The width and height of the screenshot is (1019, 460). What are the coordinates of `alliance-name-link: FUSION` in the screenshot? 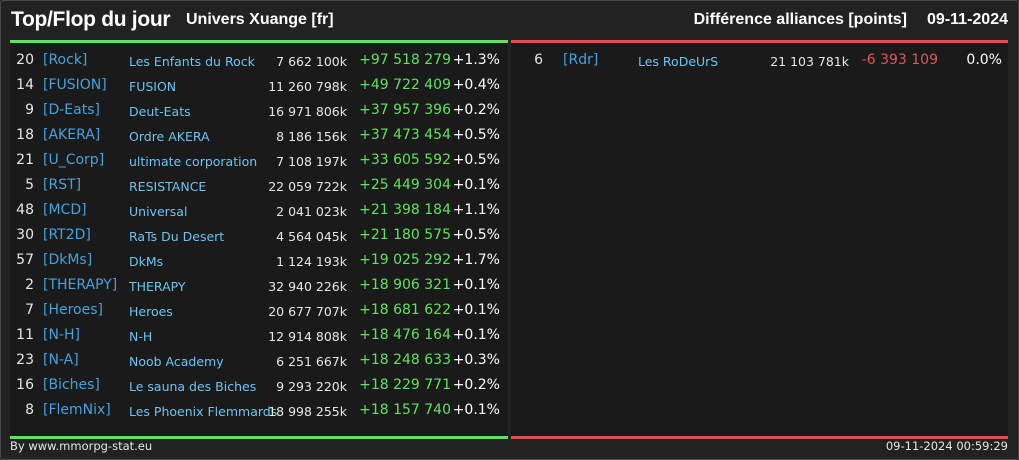 It's located at (153, 86).